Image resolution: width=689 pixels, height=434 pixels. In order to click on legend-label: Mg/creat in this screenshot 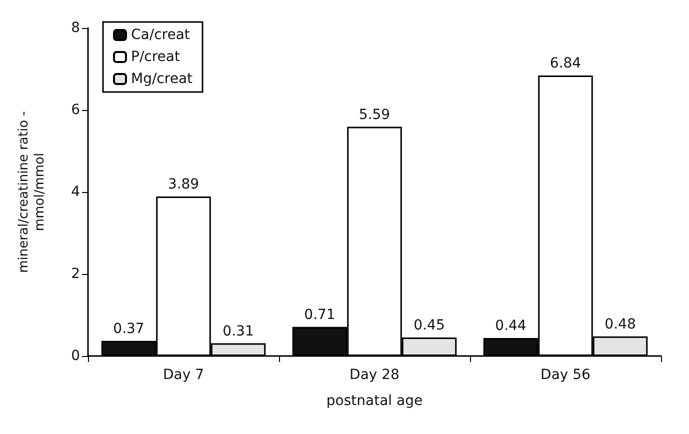, I will do `click(162, 79)`.